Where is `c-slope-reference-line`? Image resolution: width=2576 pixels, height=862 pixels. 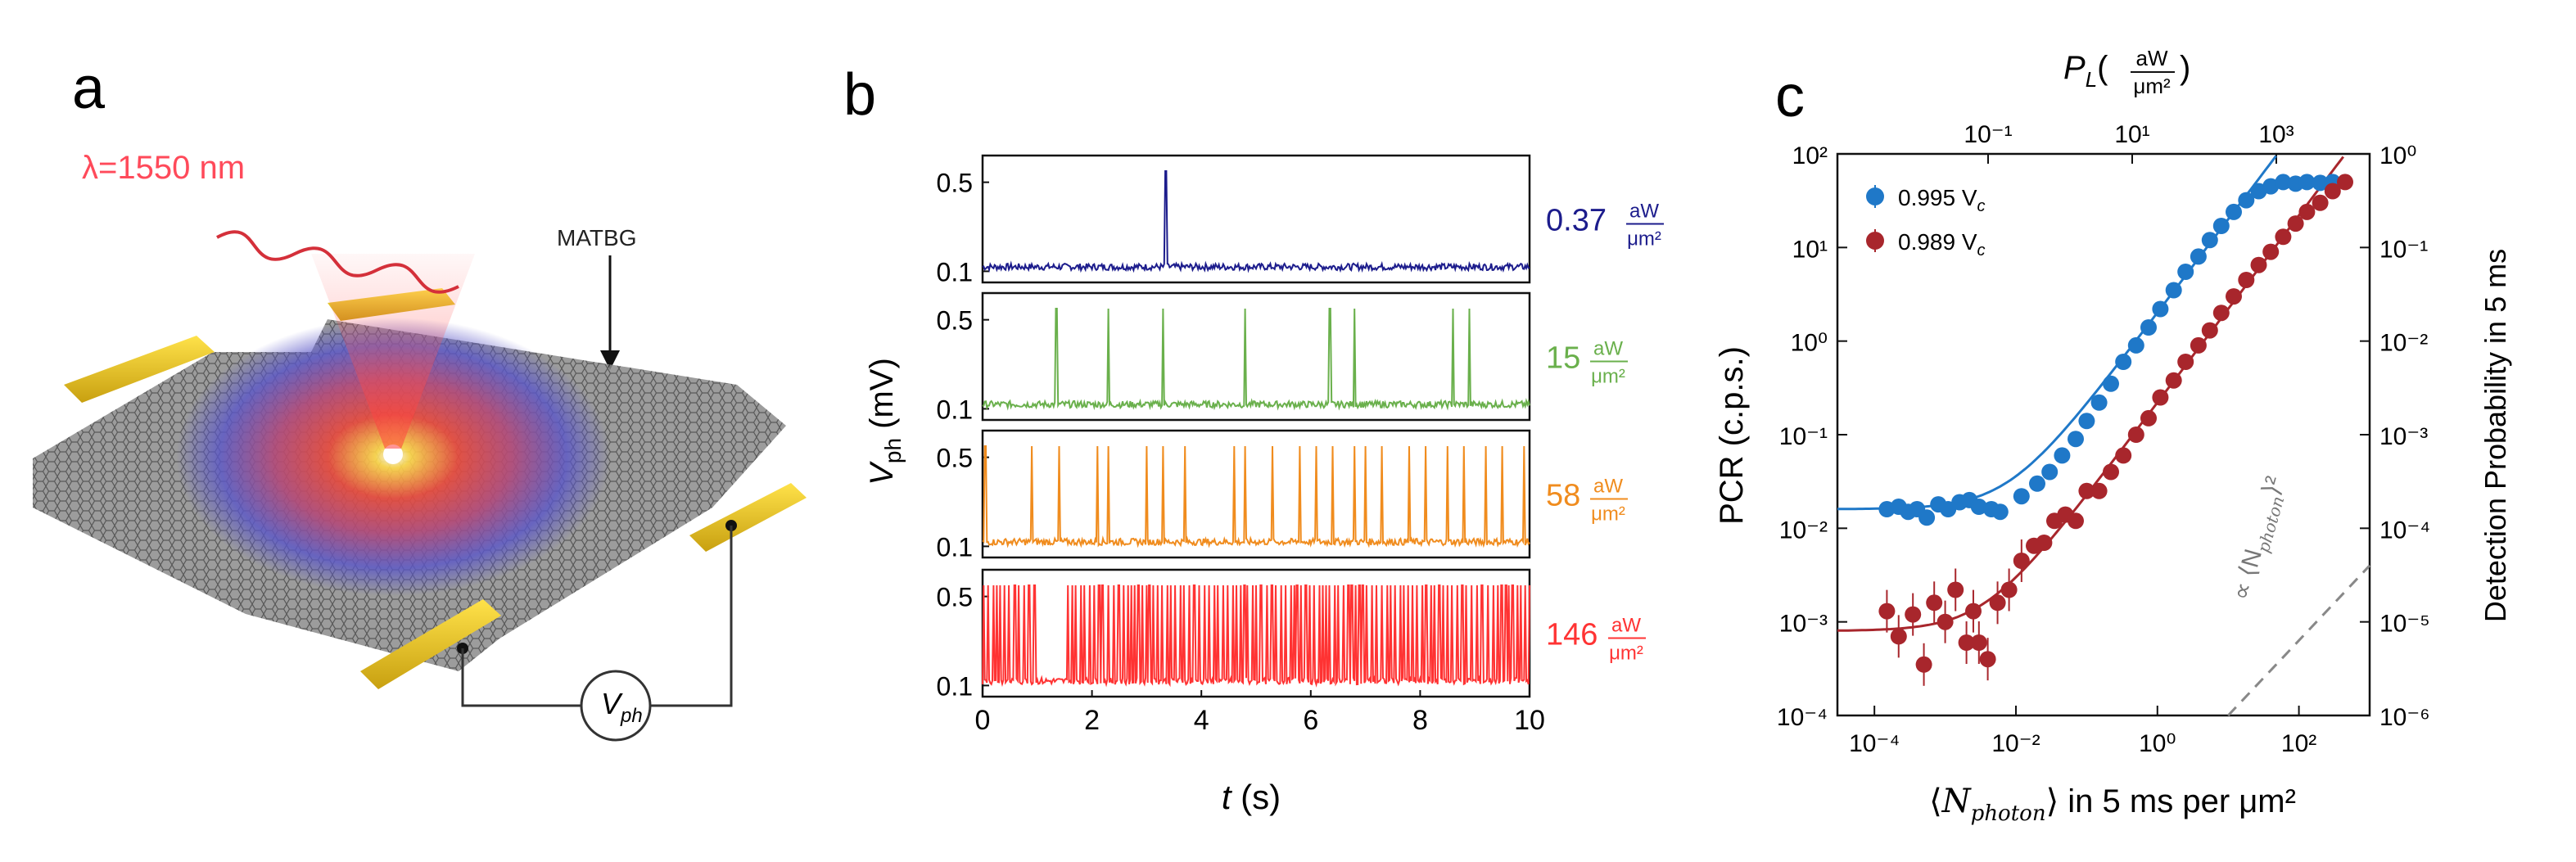 c-slope-reference-line is located at coordinates (2299, 640).